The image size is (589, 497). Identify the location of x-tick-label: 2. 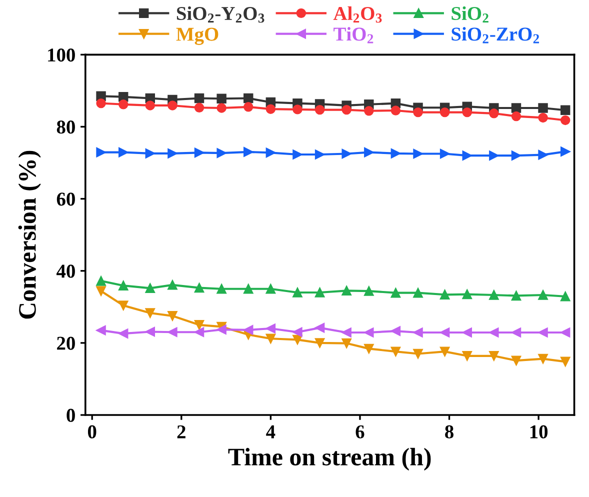
(181, 431).